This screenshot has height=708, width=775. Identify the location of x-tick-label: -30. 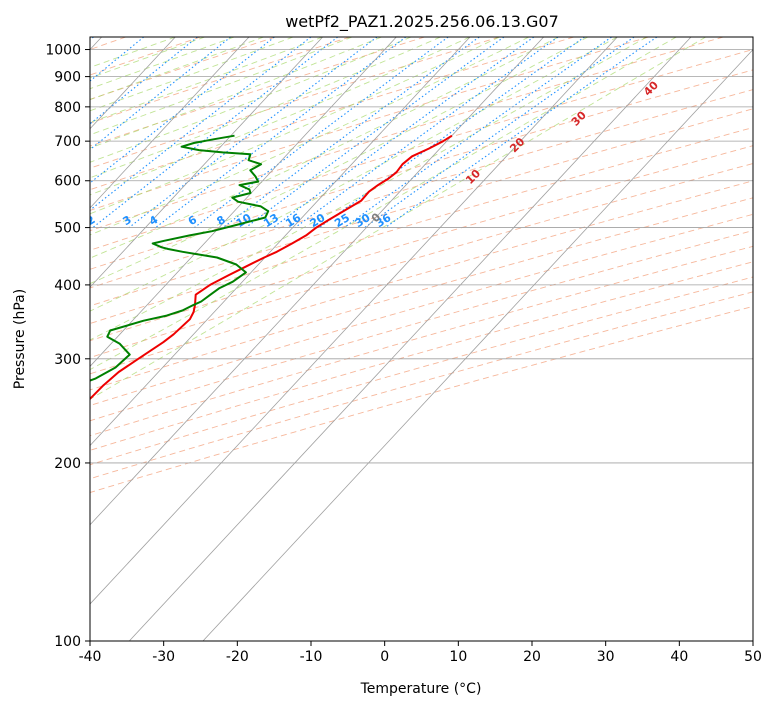
(163, 657).